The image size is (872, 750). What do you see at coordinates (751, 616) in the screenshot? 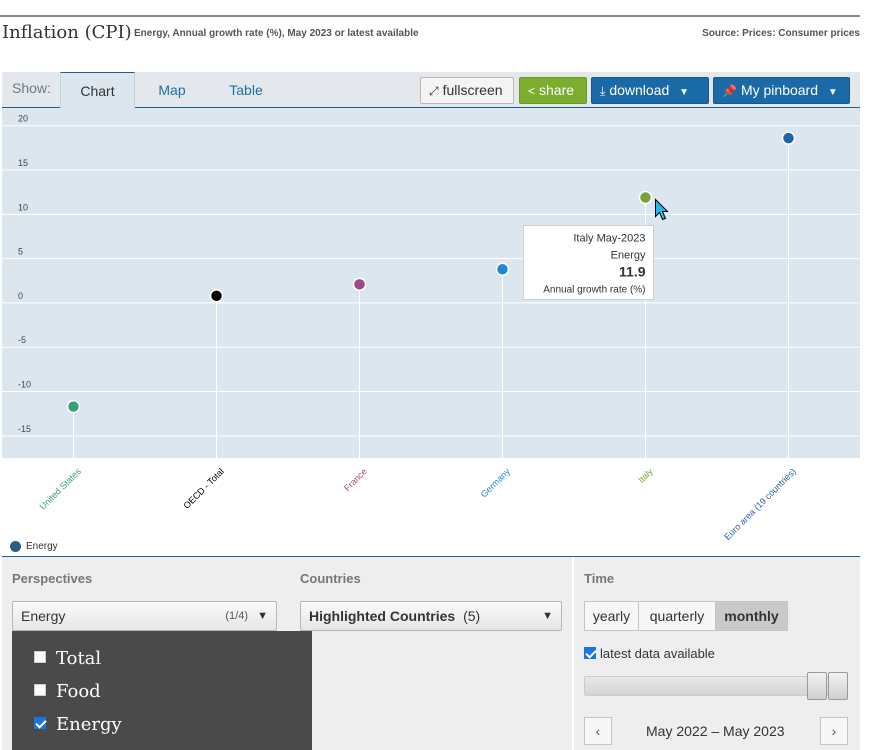
I see `freq-monthly: monthly` at bounding box center [751, 616].